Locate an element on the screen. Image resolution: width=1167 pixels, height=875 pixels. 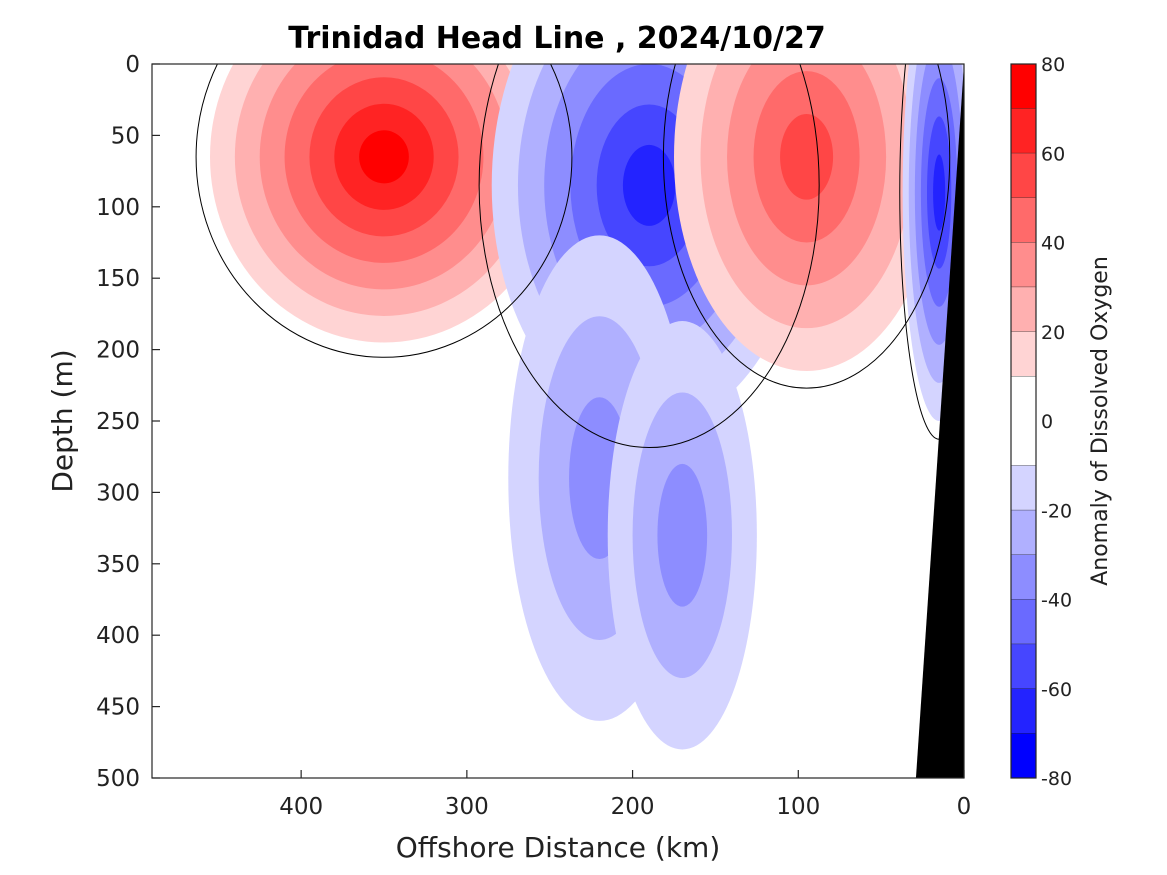
colorbar-tick-label: -80 is located at coordinates (1056, 779).